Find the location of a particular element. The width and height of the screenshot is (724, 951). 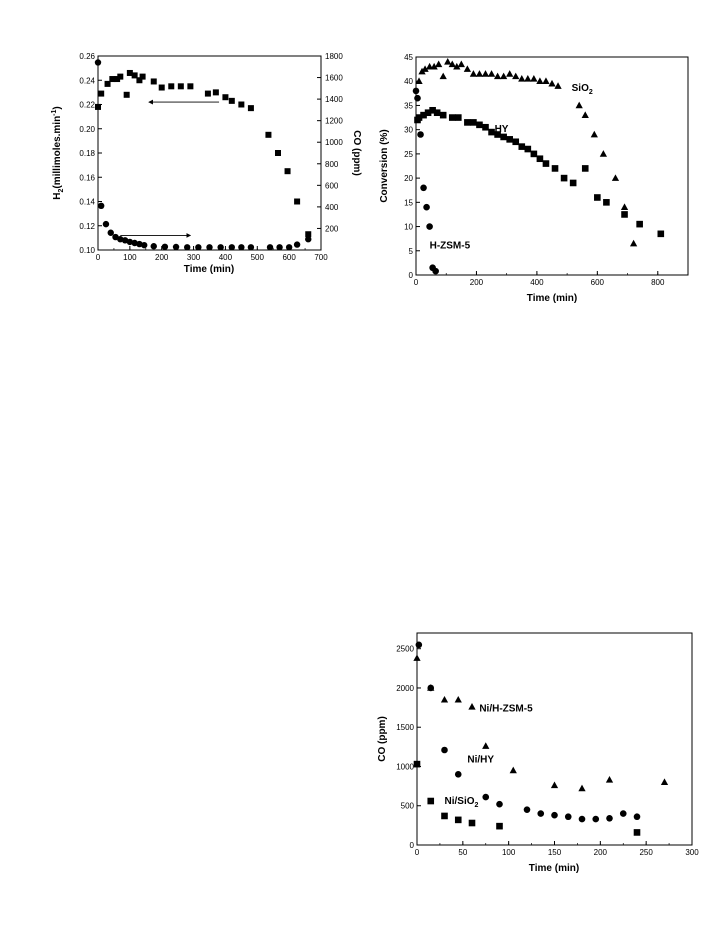

x-tick-label: 50 is located at coordinates (462, 852).